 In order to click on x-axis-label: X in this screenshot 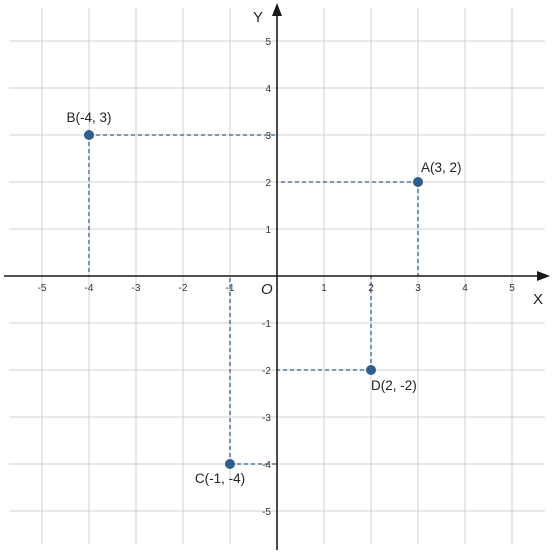, I will do `click(538, 299)`.